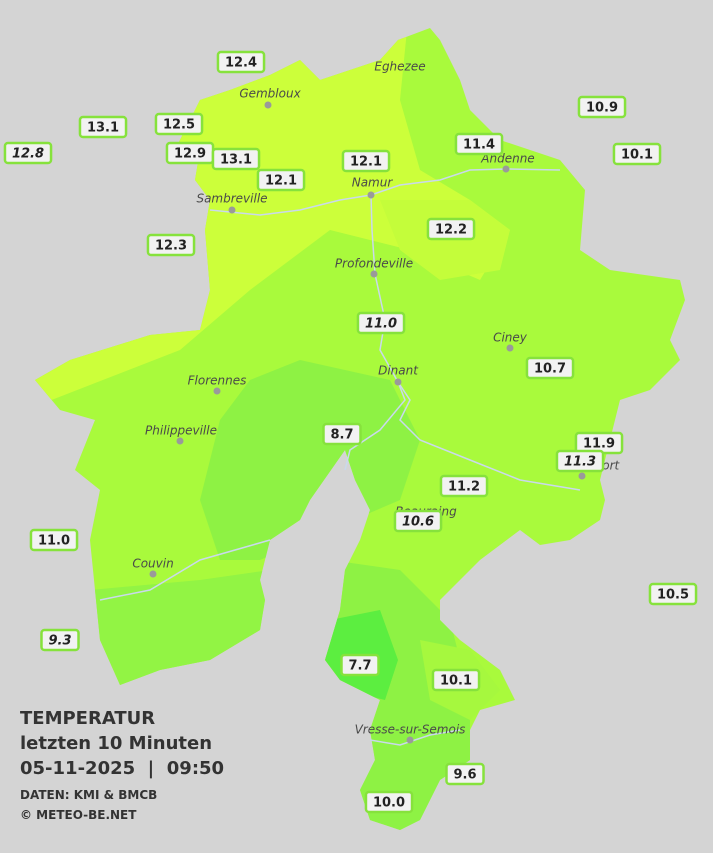 The image size is (713, 853). I want to click on station: 10.6, so click(418, 521).